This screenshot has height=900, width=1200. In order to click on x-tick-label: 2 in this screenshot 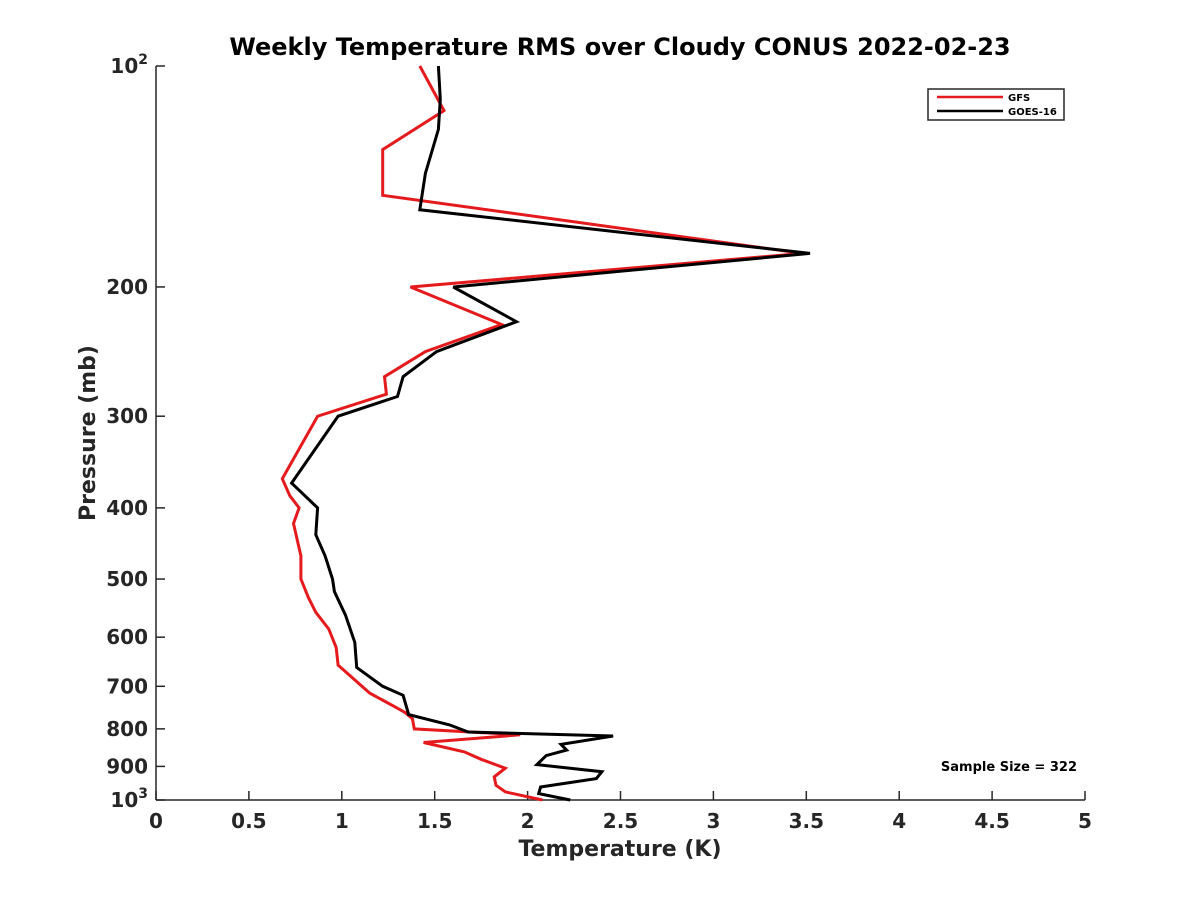, I will do `click(528, 821)`.